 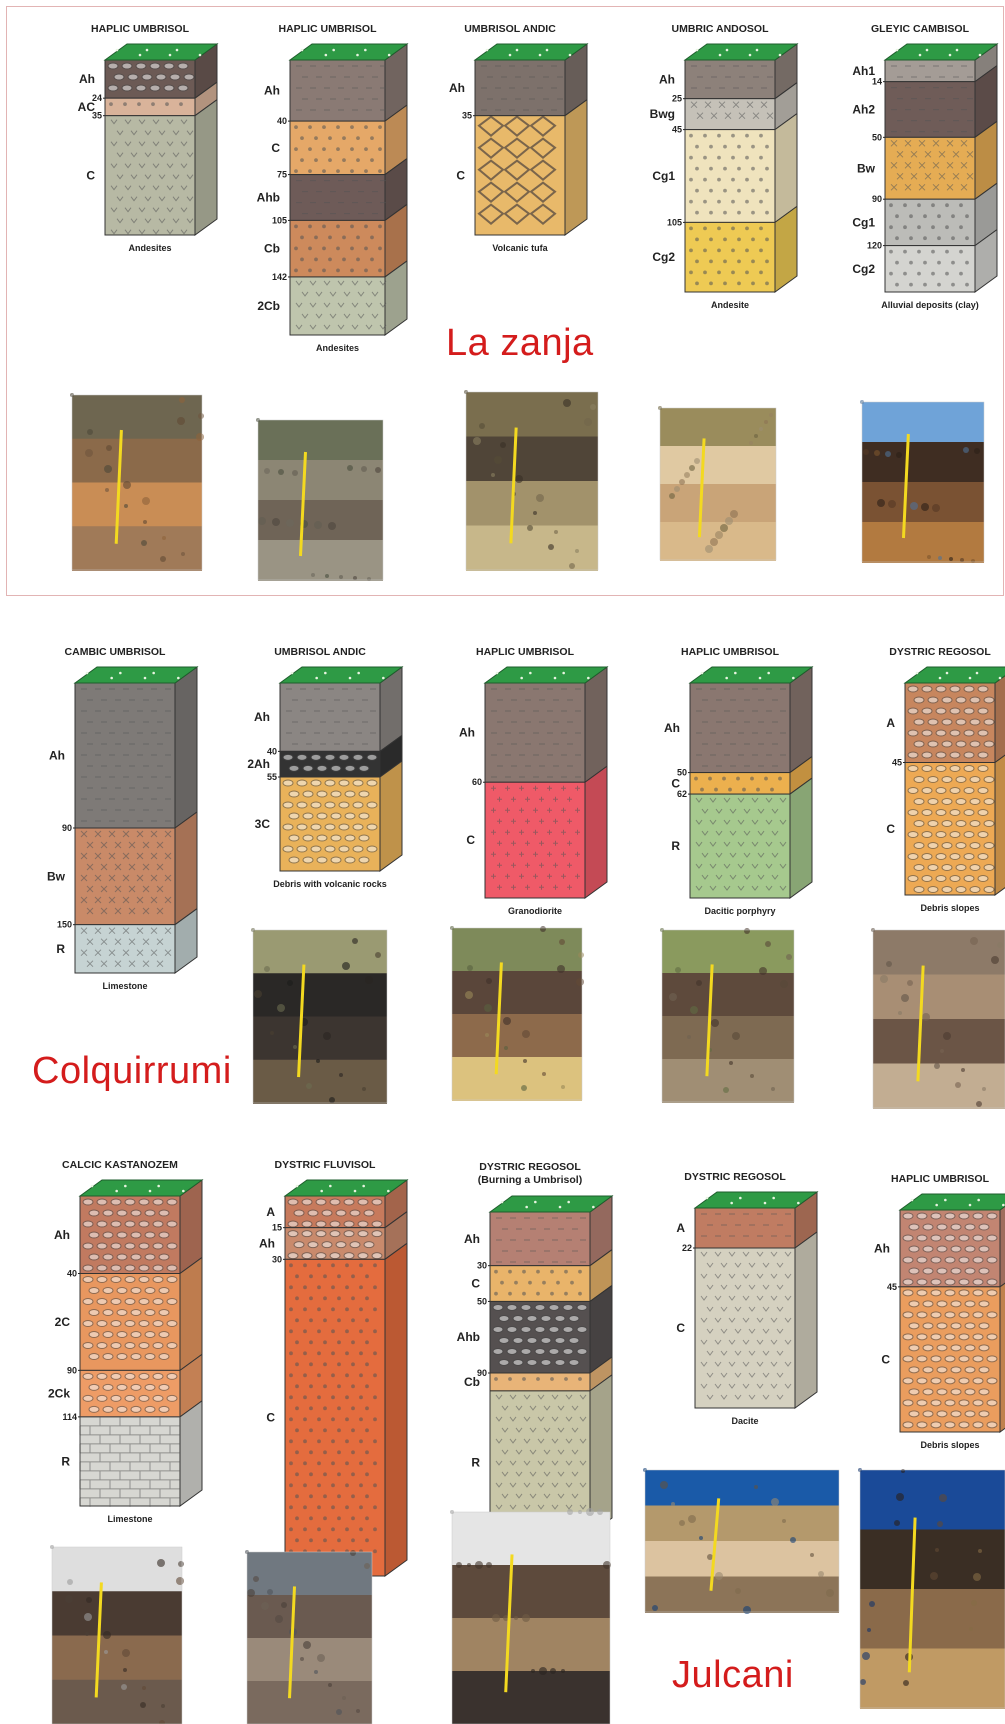 I want to click on horizon-label: 2Ck, so click(x=59, y=1394).